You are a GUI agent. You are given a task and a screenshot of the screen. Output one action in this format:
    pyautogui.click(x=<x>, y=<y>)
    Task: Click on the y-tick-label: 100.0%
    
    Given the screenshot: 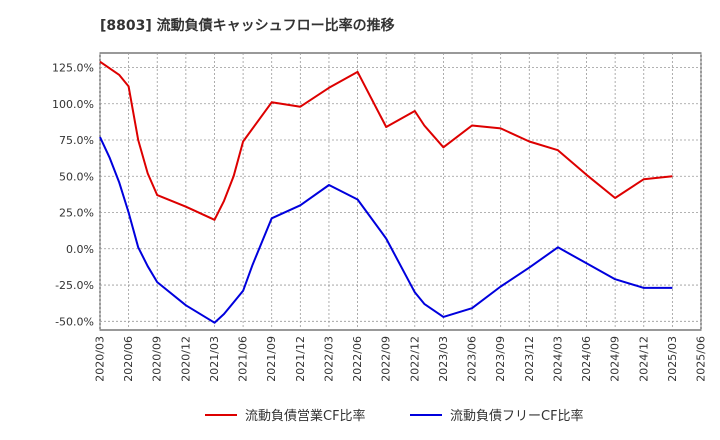 What is the action you would take?
    pyautogui.click(x=73, y=104)
    